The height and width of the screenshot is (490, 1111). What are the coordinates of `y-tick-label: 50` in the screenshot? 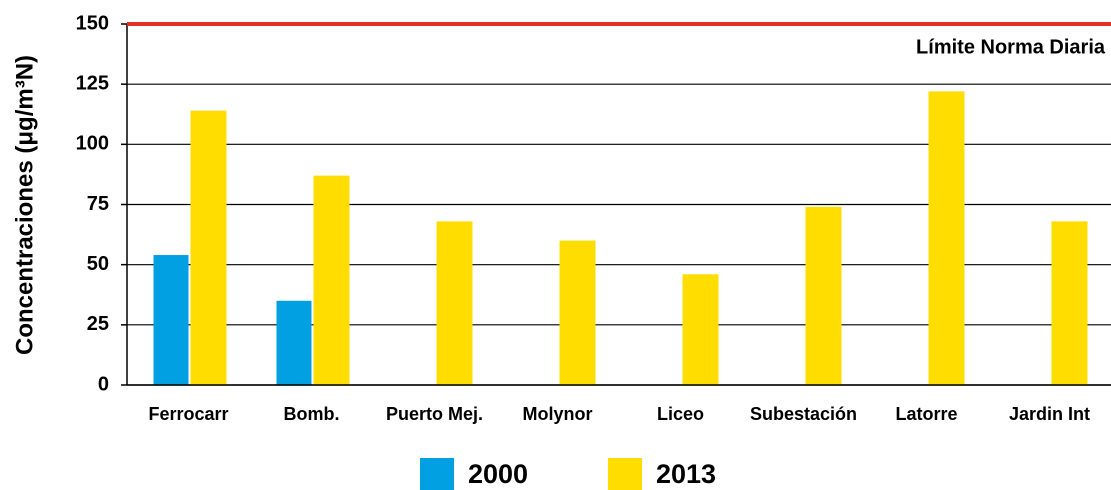 It's located at (98, 264).